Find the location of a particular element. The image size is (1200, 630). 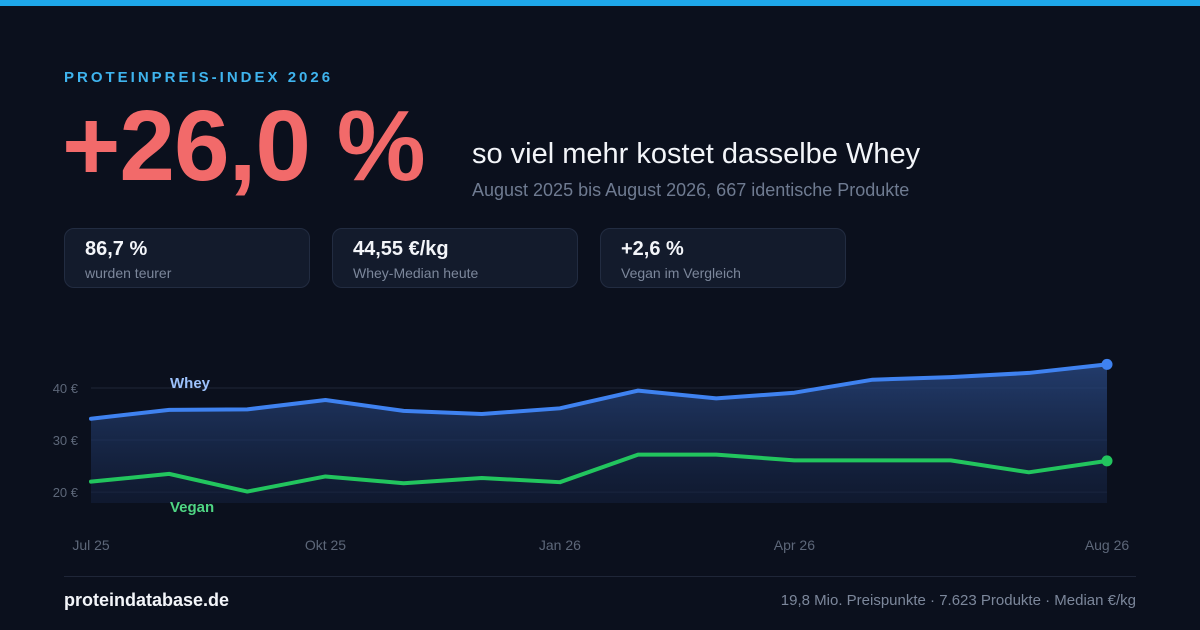

whey-series-label: Whey is located at coordinates (190, 383).